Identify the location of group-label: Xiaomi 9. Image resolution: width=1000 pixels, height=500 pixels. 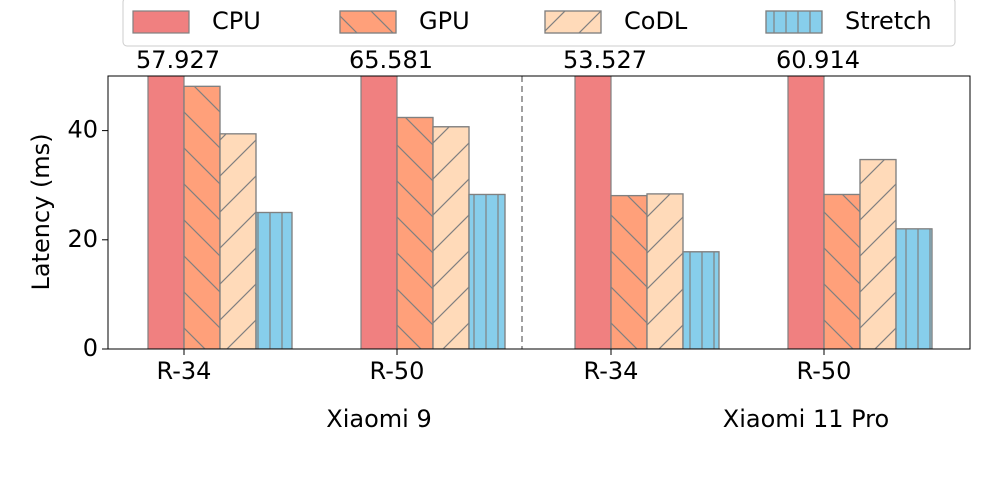
(378, 419).